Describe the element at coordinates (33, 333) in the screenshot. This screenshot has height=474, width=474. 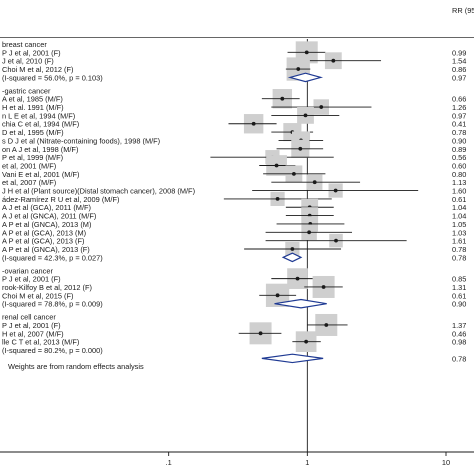
I see `study-label: H et al, 2007 (M/F)` at that location.